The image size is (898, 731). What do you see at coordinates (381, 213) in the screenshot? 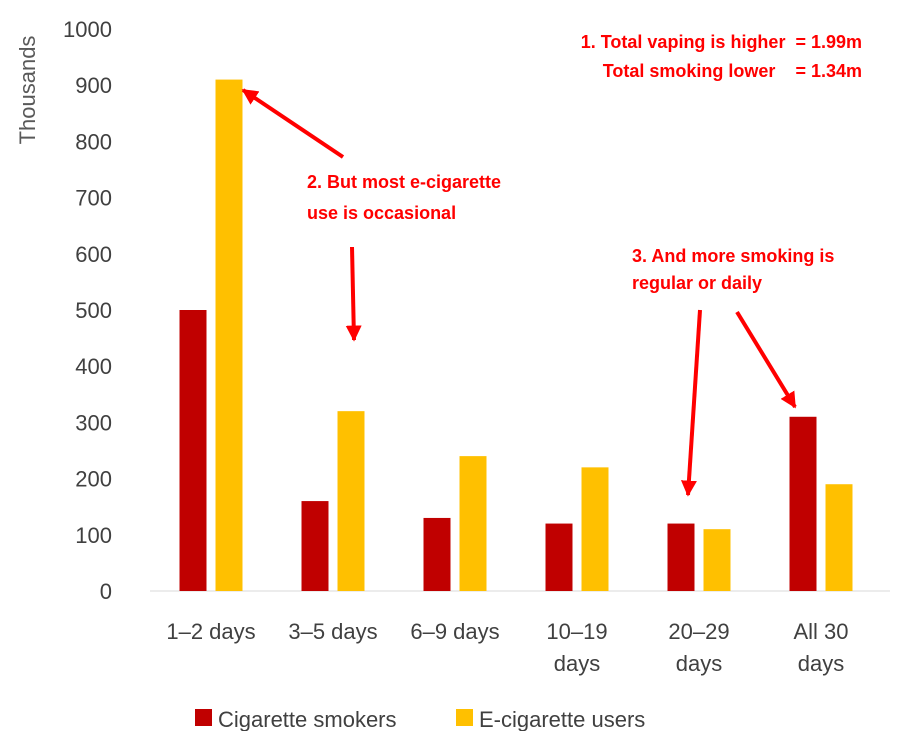
I see `annotation-2-line-2: use is occasional` at bounding box center [381, 213].